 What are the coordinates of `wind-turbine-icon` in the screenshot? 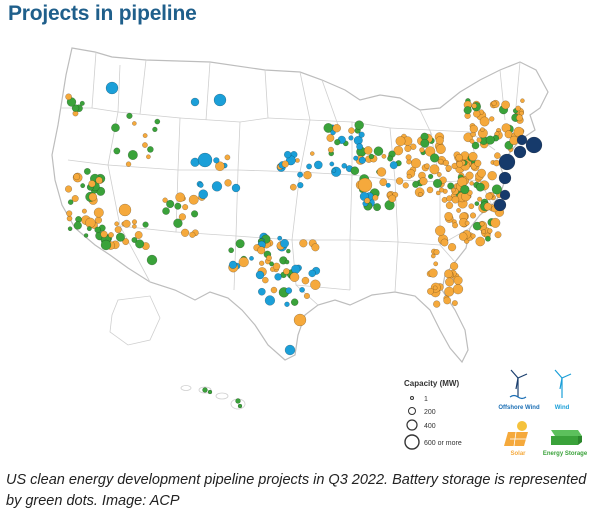 It's located at (563, 383).